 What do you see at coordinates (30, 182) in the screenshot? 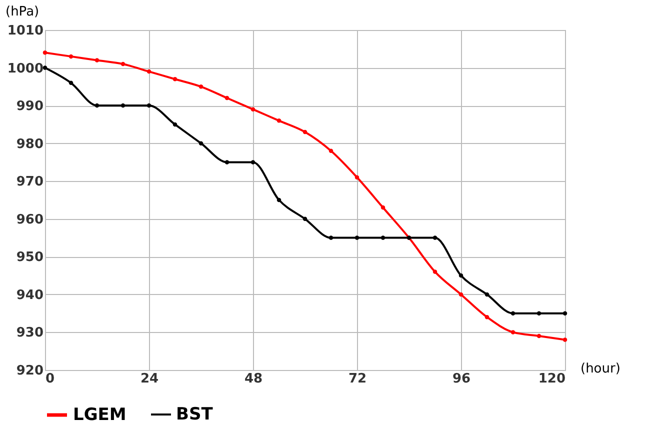
I see `y-tick-label: 970` at bounding box center [30, 182].